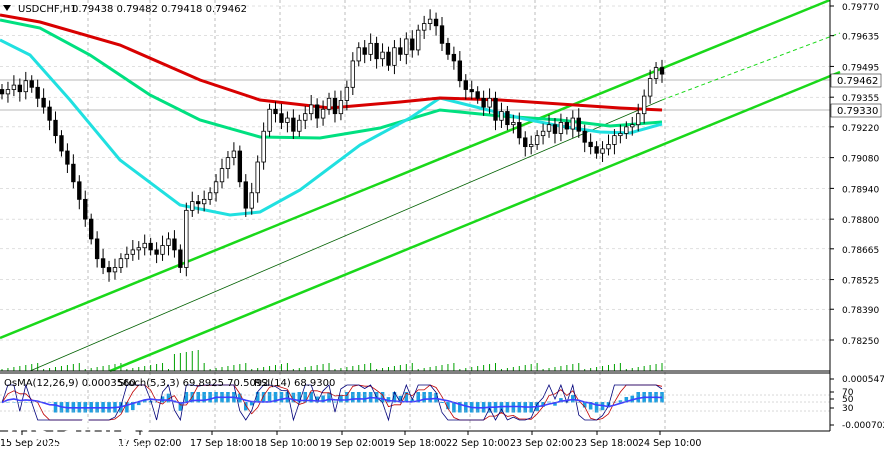 This screenshot has width=884, height=457. Describe the element at coordinates (286, 443) in the screenshot. I see `time-tick-label: 18 Sep 10:00` at that location.